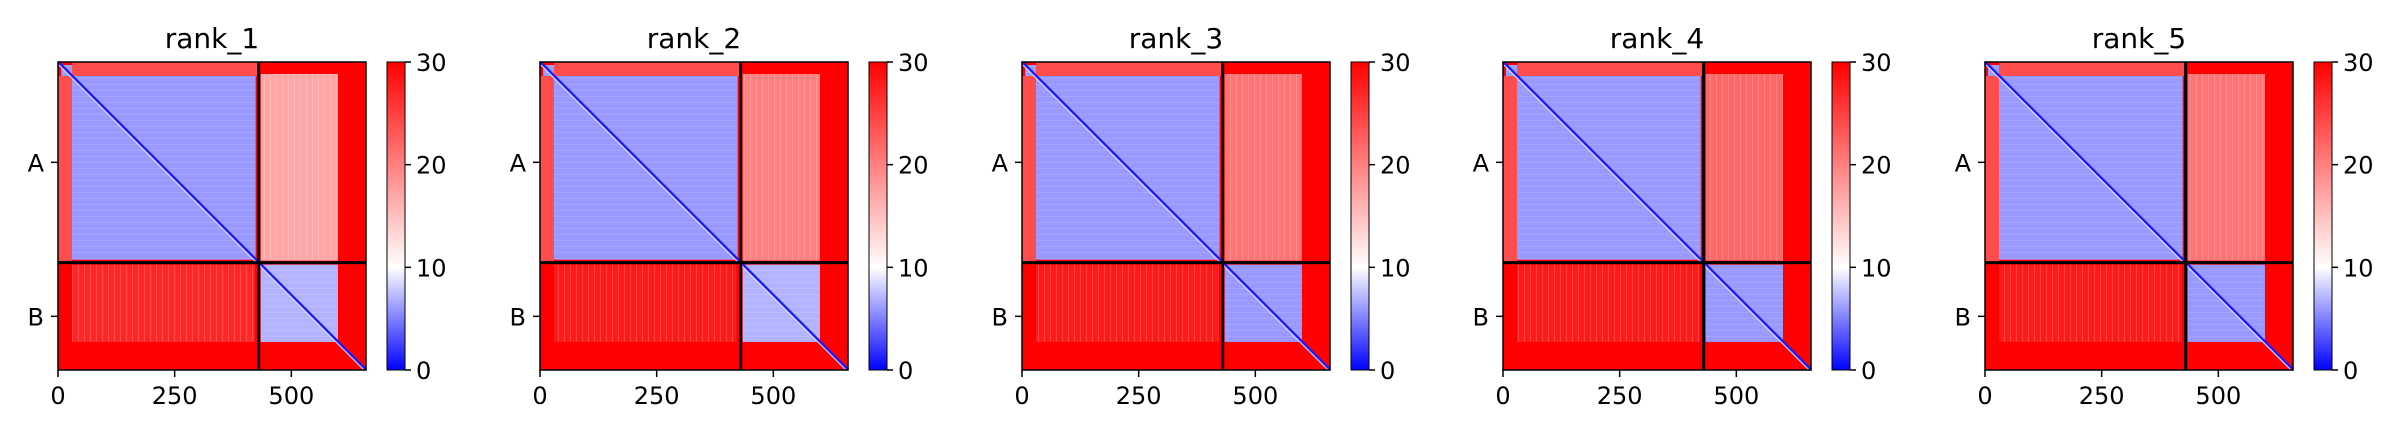 This screenshot has width=2401, height=438. I want to click on panel-title: rank_3, so click(1176, 38).